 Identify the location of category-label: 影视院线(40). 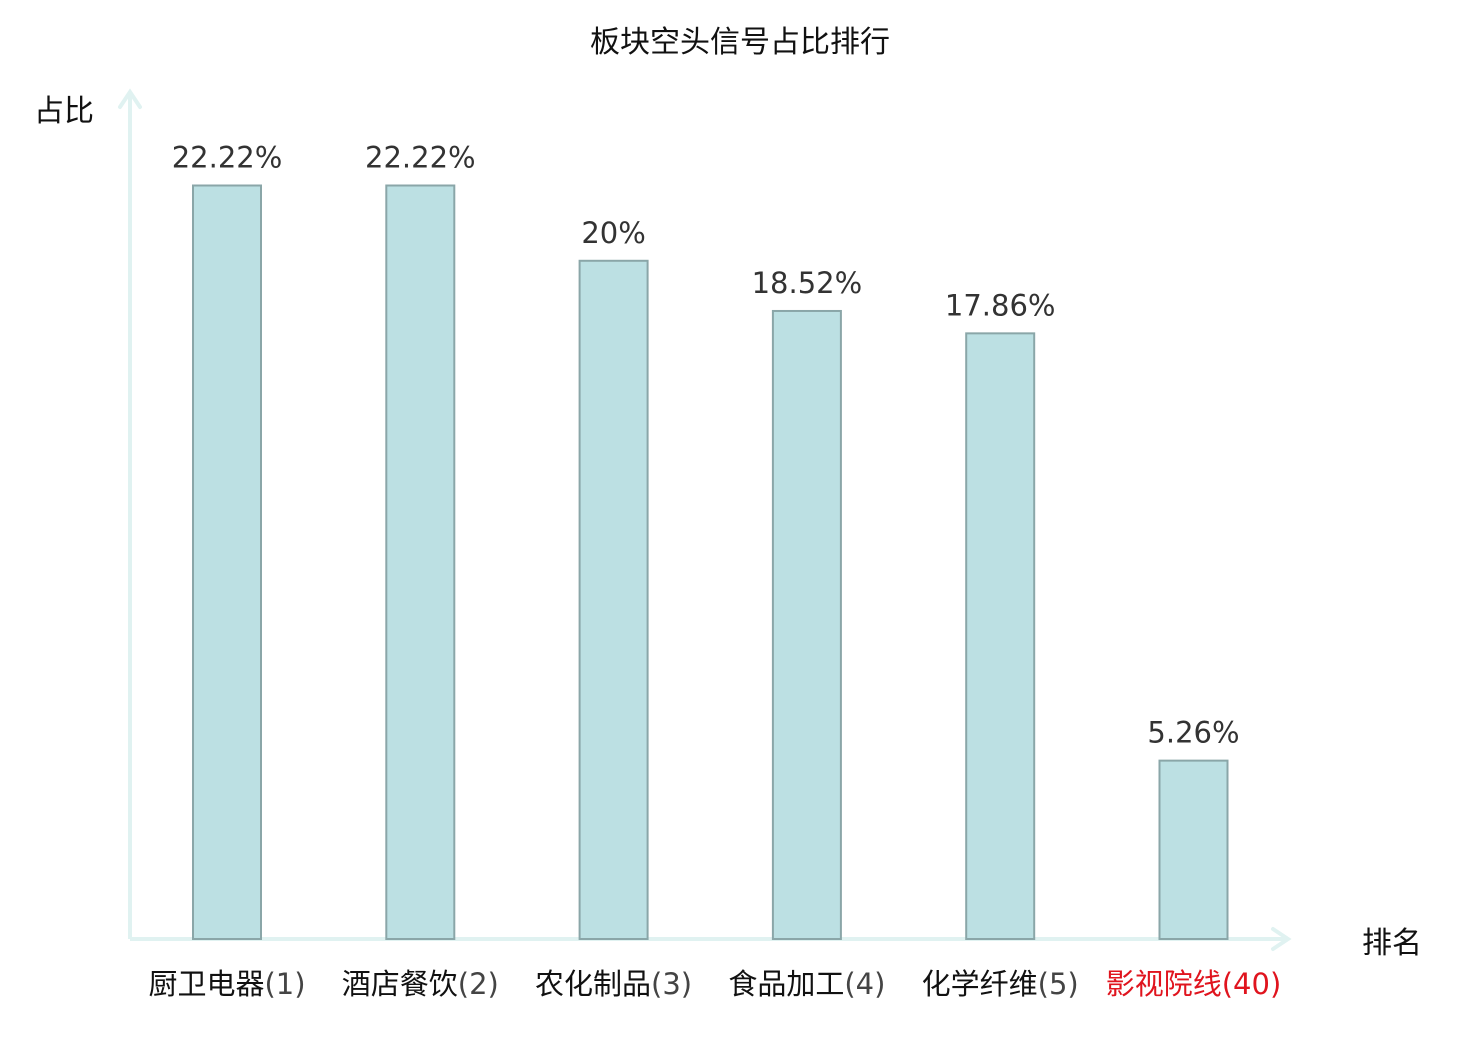
(1194, 984).